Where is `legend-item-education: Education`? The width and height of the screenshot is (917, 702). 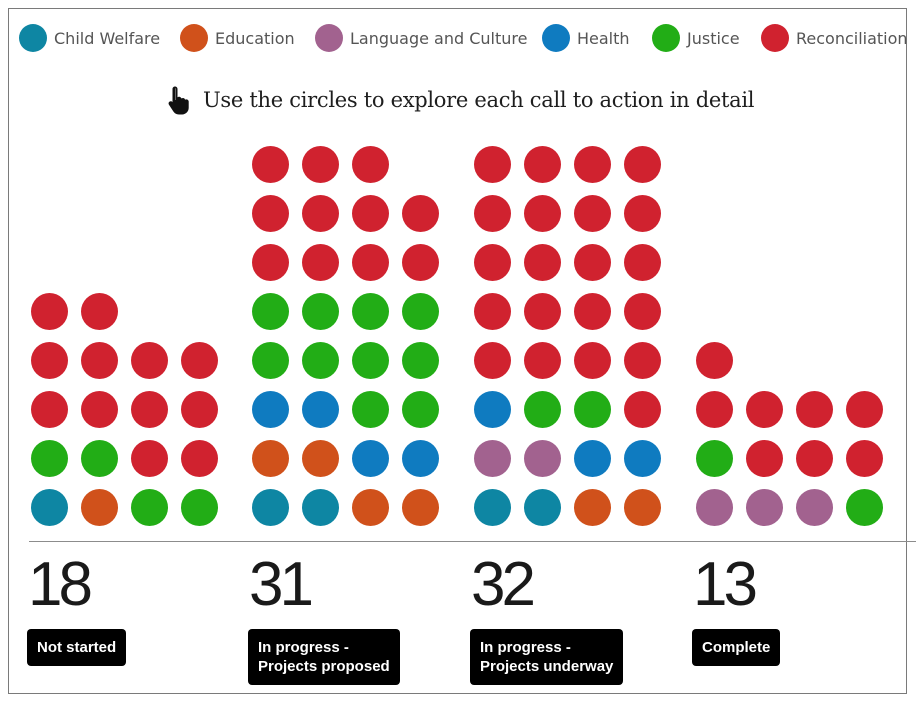 legend-item-education: Education is located at coordinates (237, 38).